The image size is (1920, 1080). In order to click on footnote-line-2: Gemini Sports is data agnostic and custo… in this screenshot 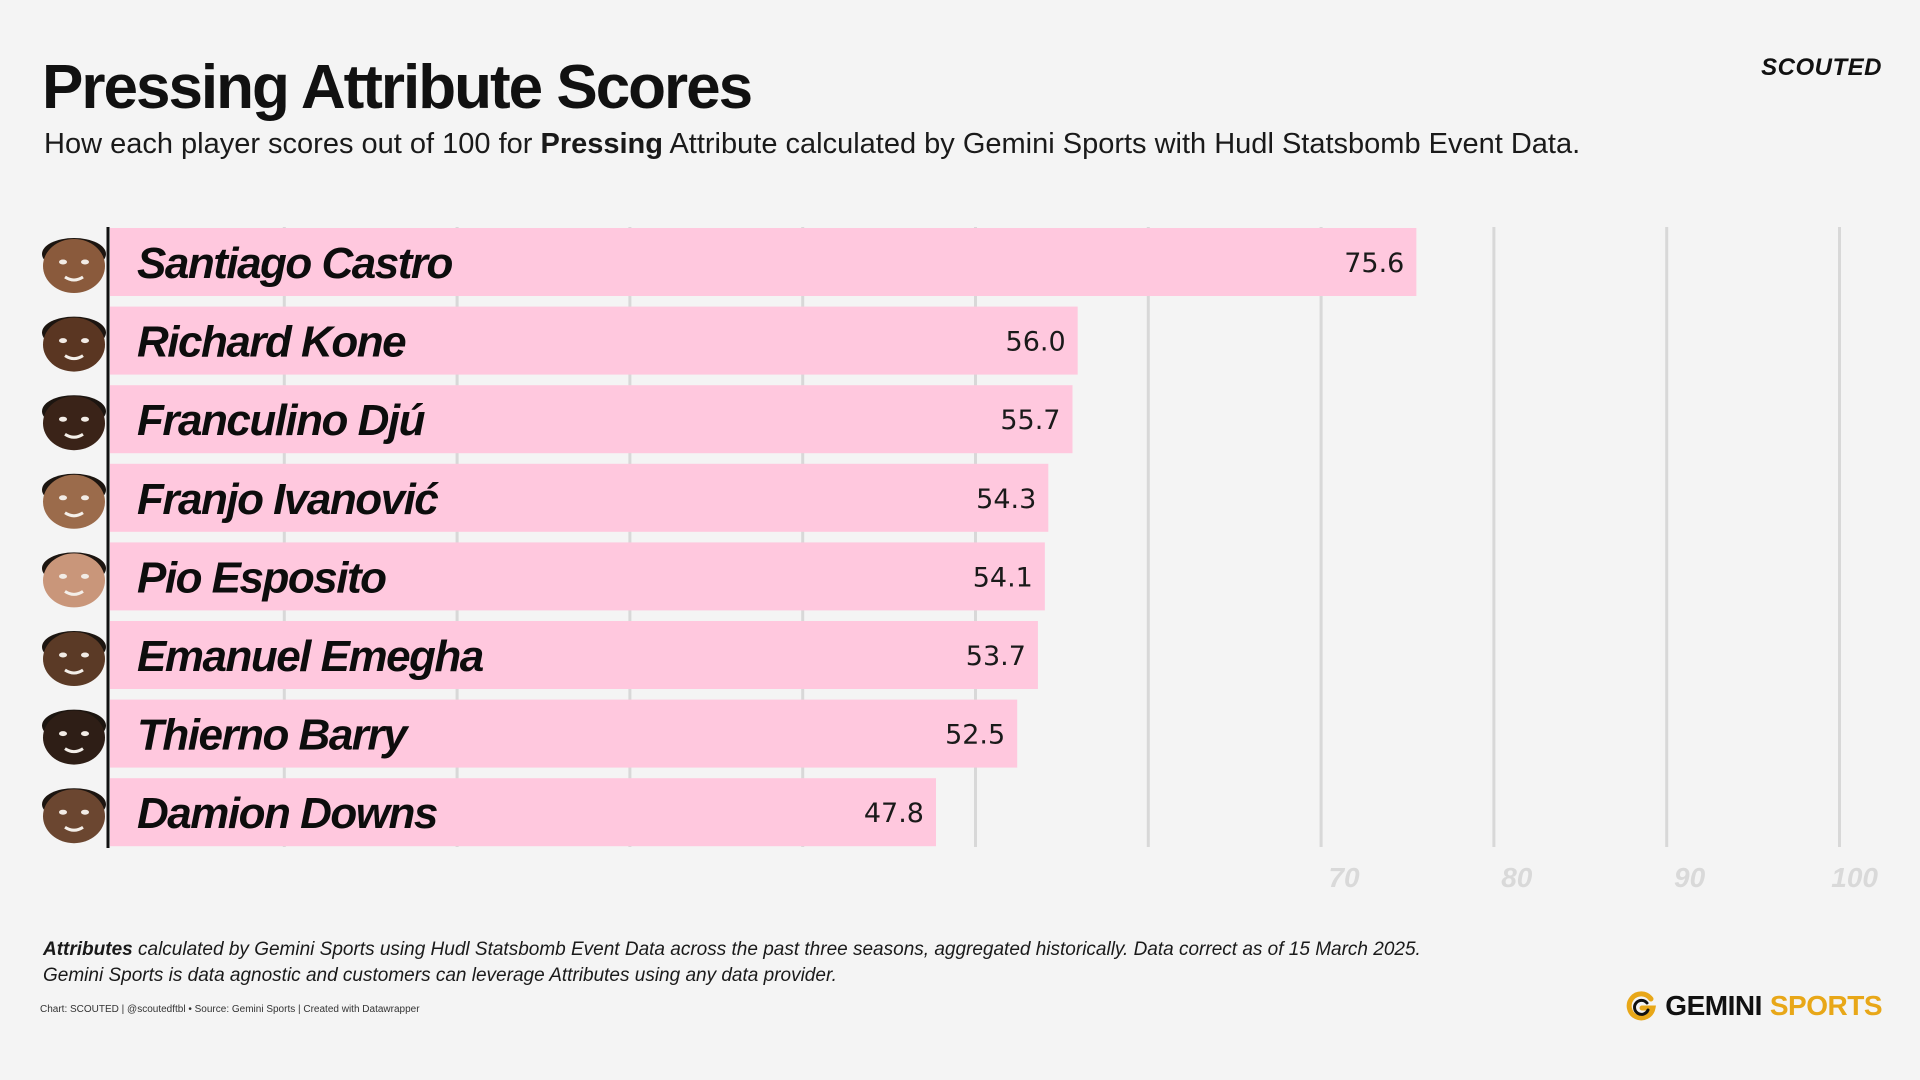, I will do `click(440, 975)`.